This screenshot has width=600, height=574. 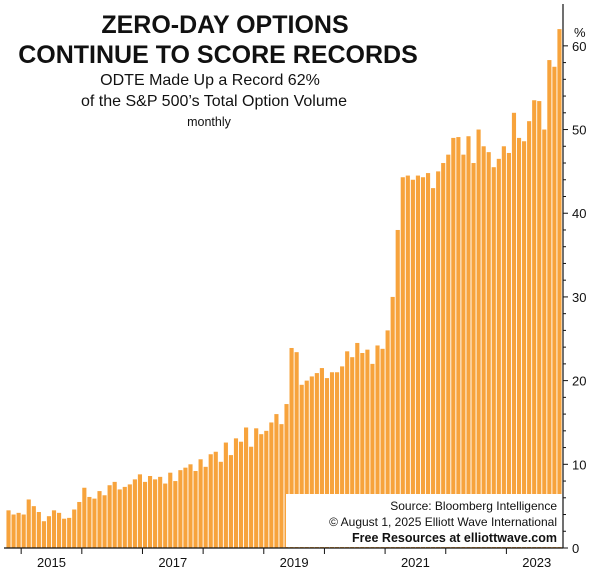 I want to click on x-tick-label: 2021, so click(x=415, y=562).